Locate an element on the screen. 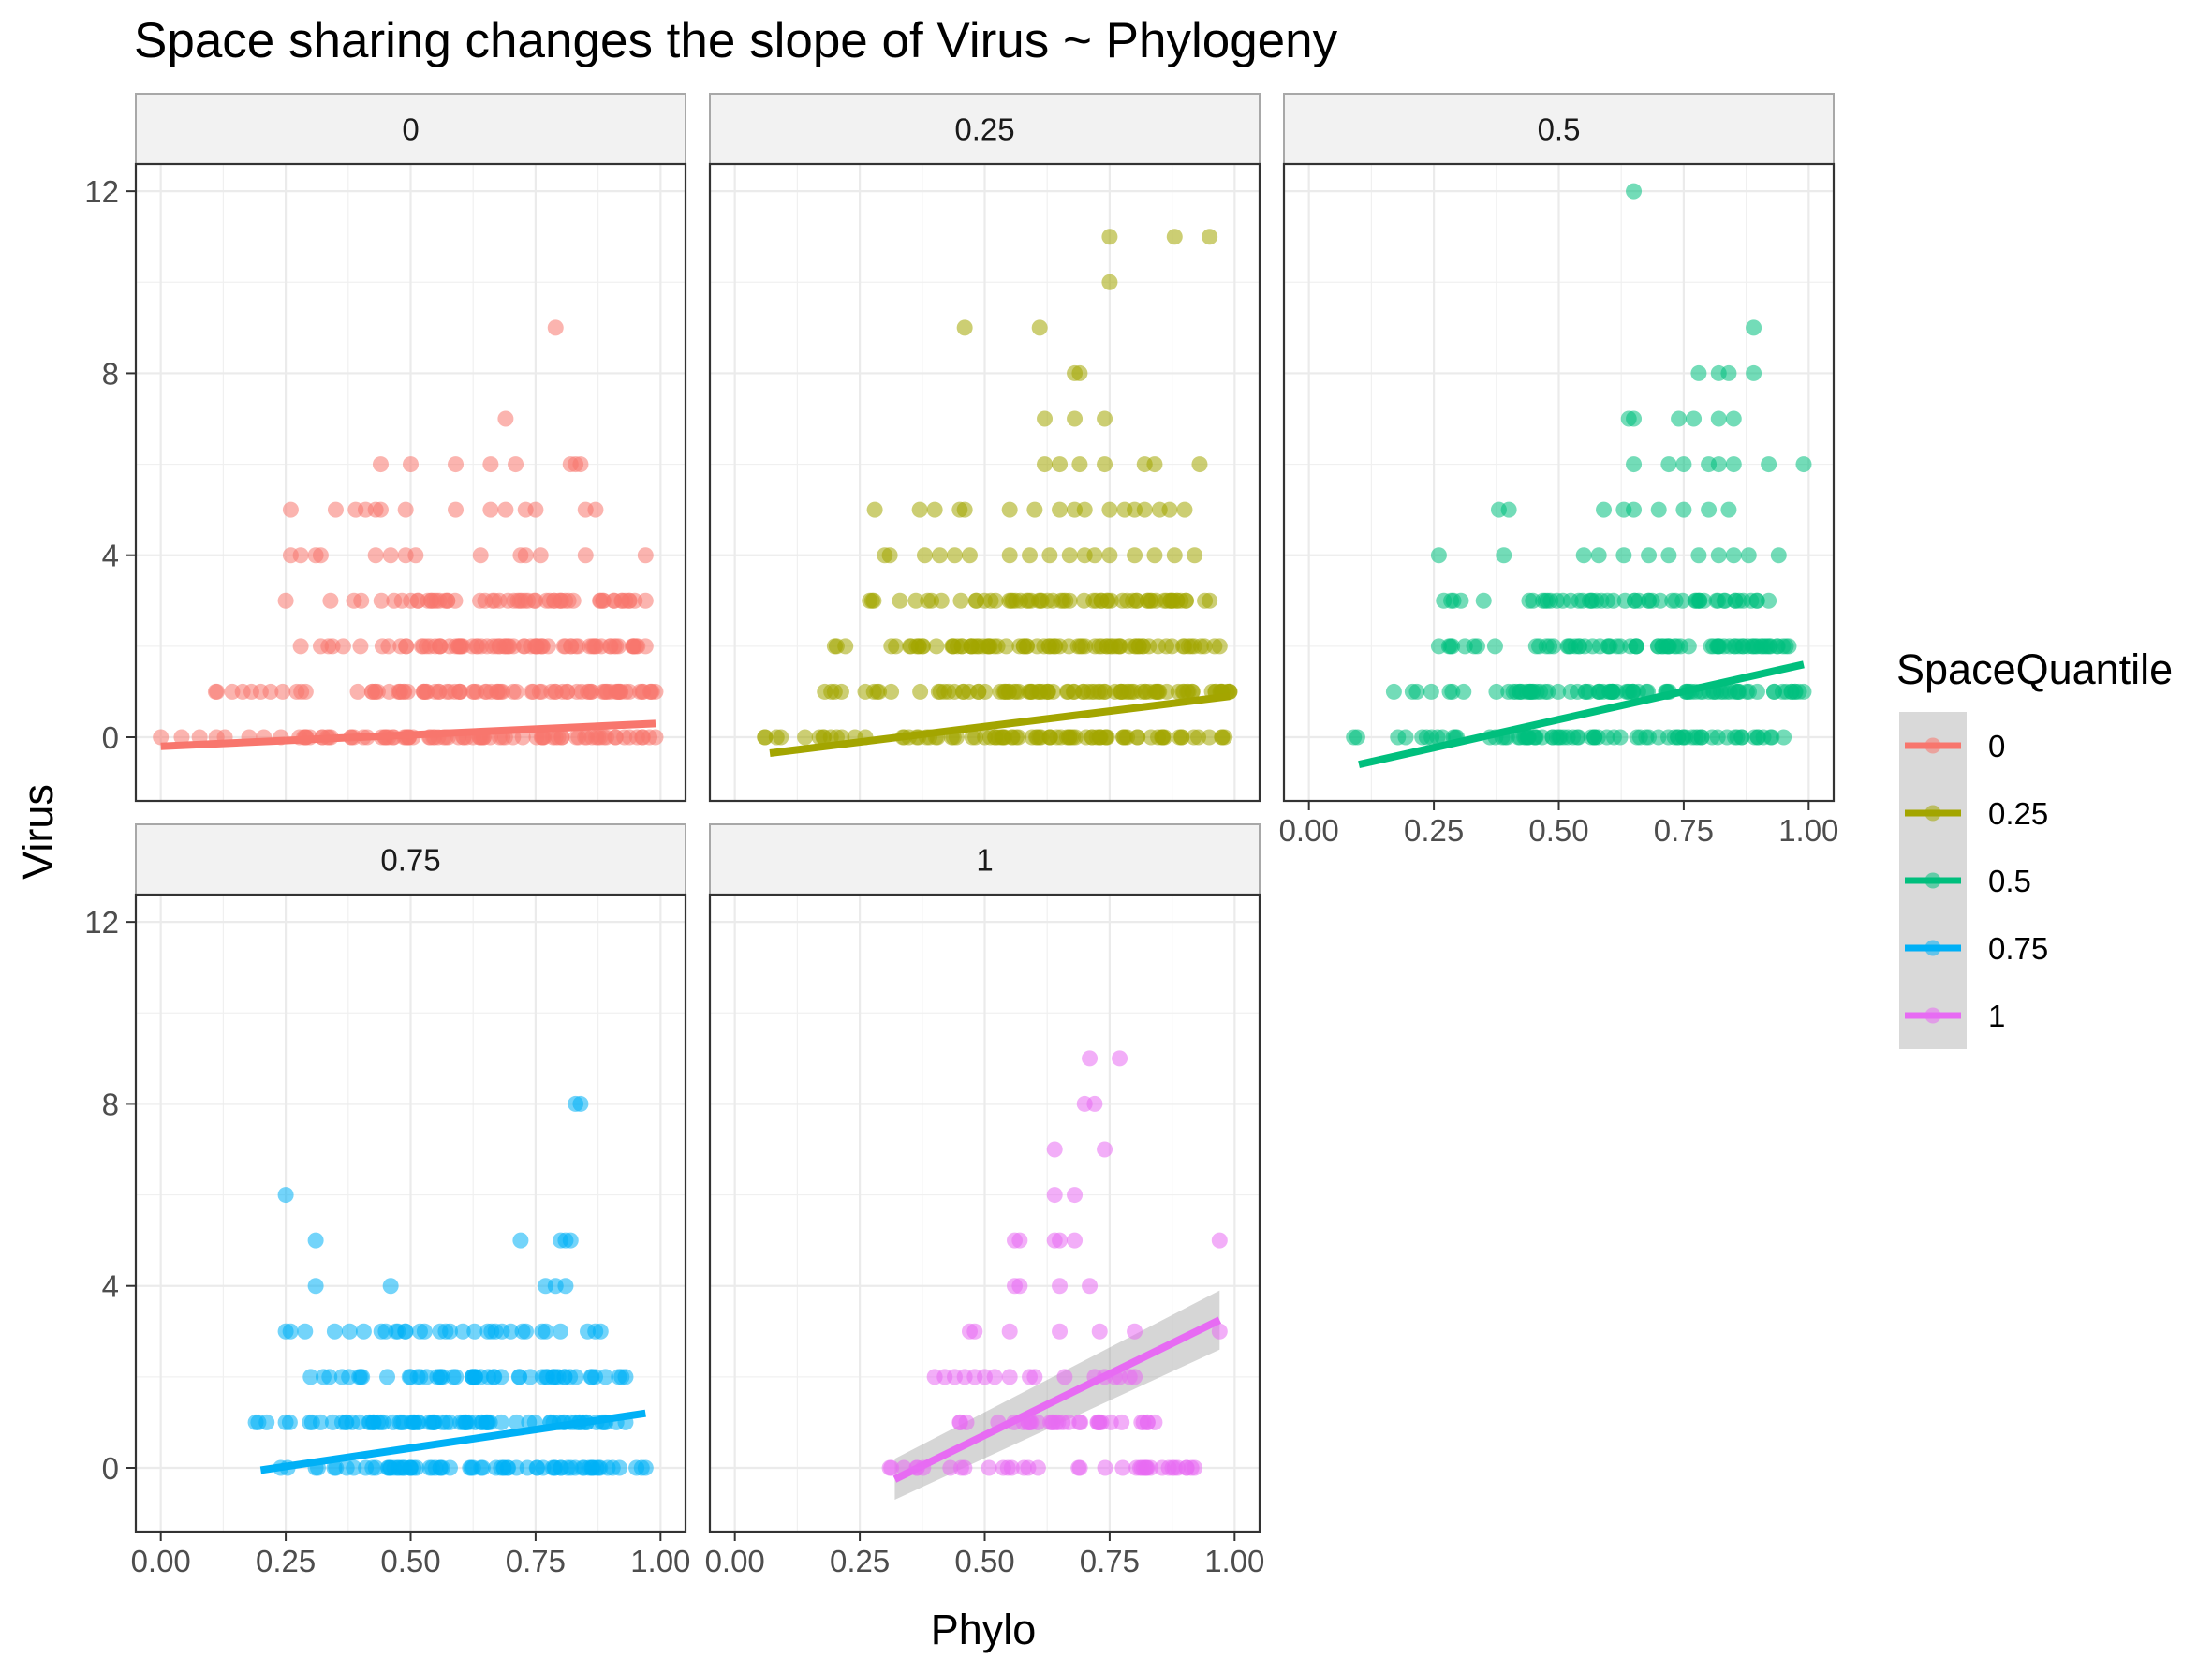 The width and height of the screenshot is (2212, 1659). legend-label: 0.5 is located at coordinates (2010, 881).